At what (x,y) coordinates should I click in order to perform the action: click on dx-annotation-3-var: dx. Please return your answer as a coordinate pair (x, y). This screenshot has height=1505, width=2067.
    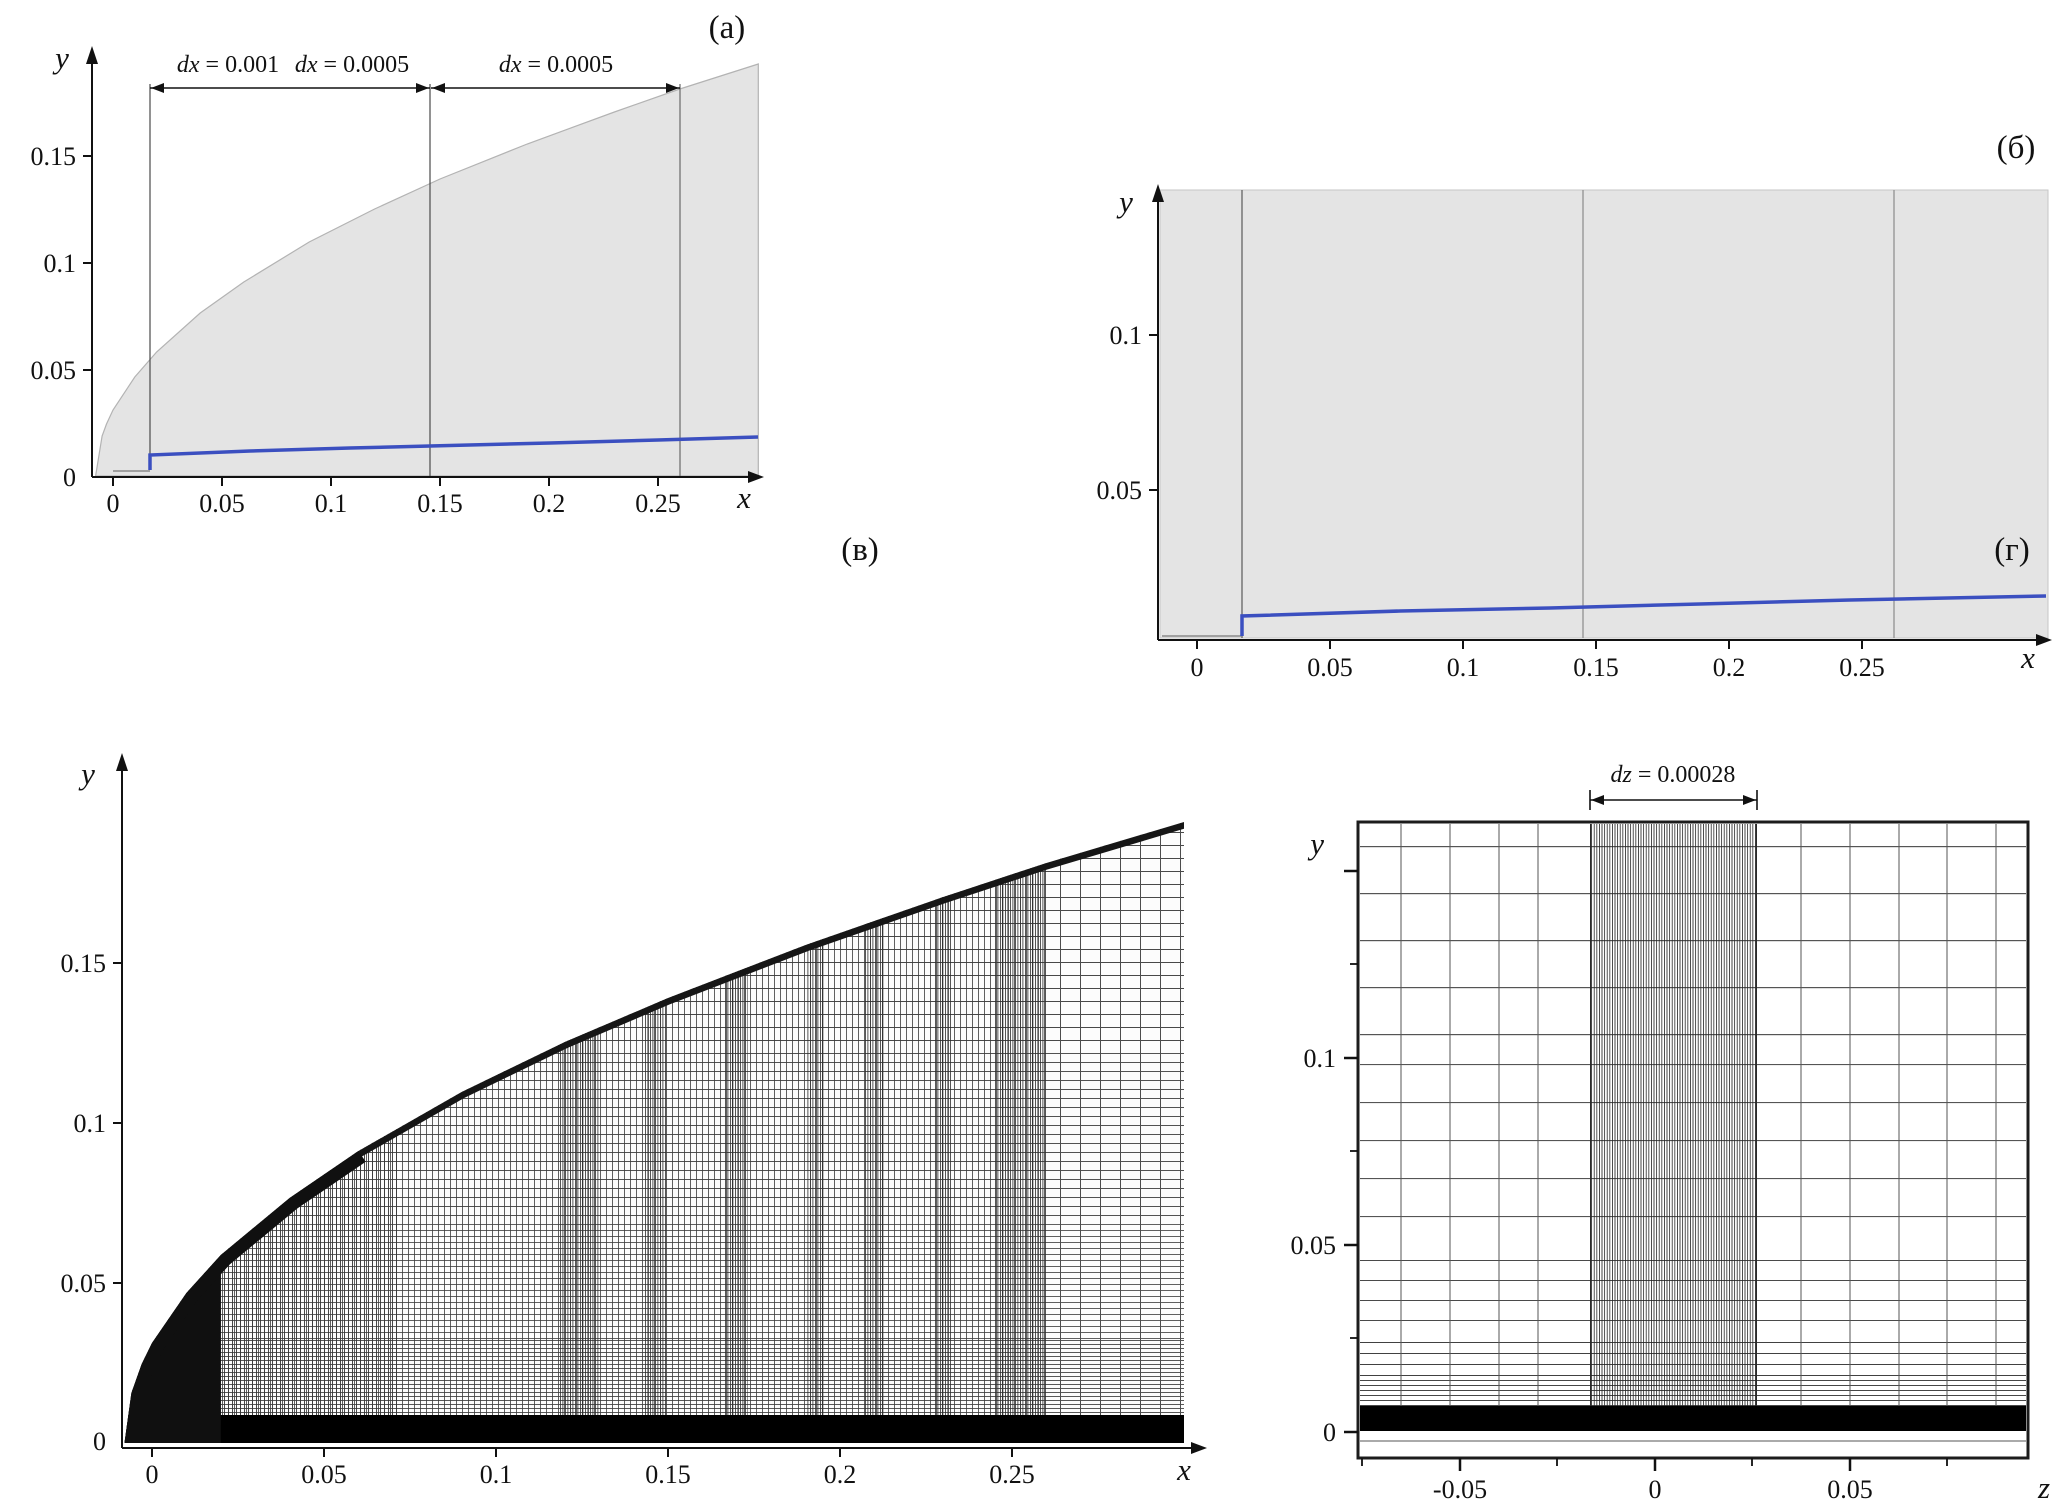
    Looking at the image, I should click on (510, 65).